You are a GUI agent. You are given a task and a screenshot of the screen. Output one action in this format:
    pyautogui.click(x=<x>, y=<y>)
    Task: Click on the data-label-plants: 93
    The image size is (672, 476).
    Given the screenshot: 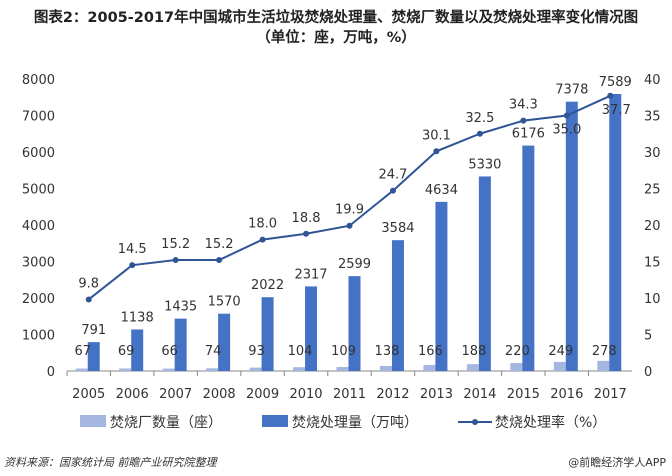 What is the action you would take?
    pyautogui.click(x=256, y=351)
    